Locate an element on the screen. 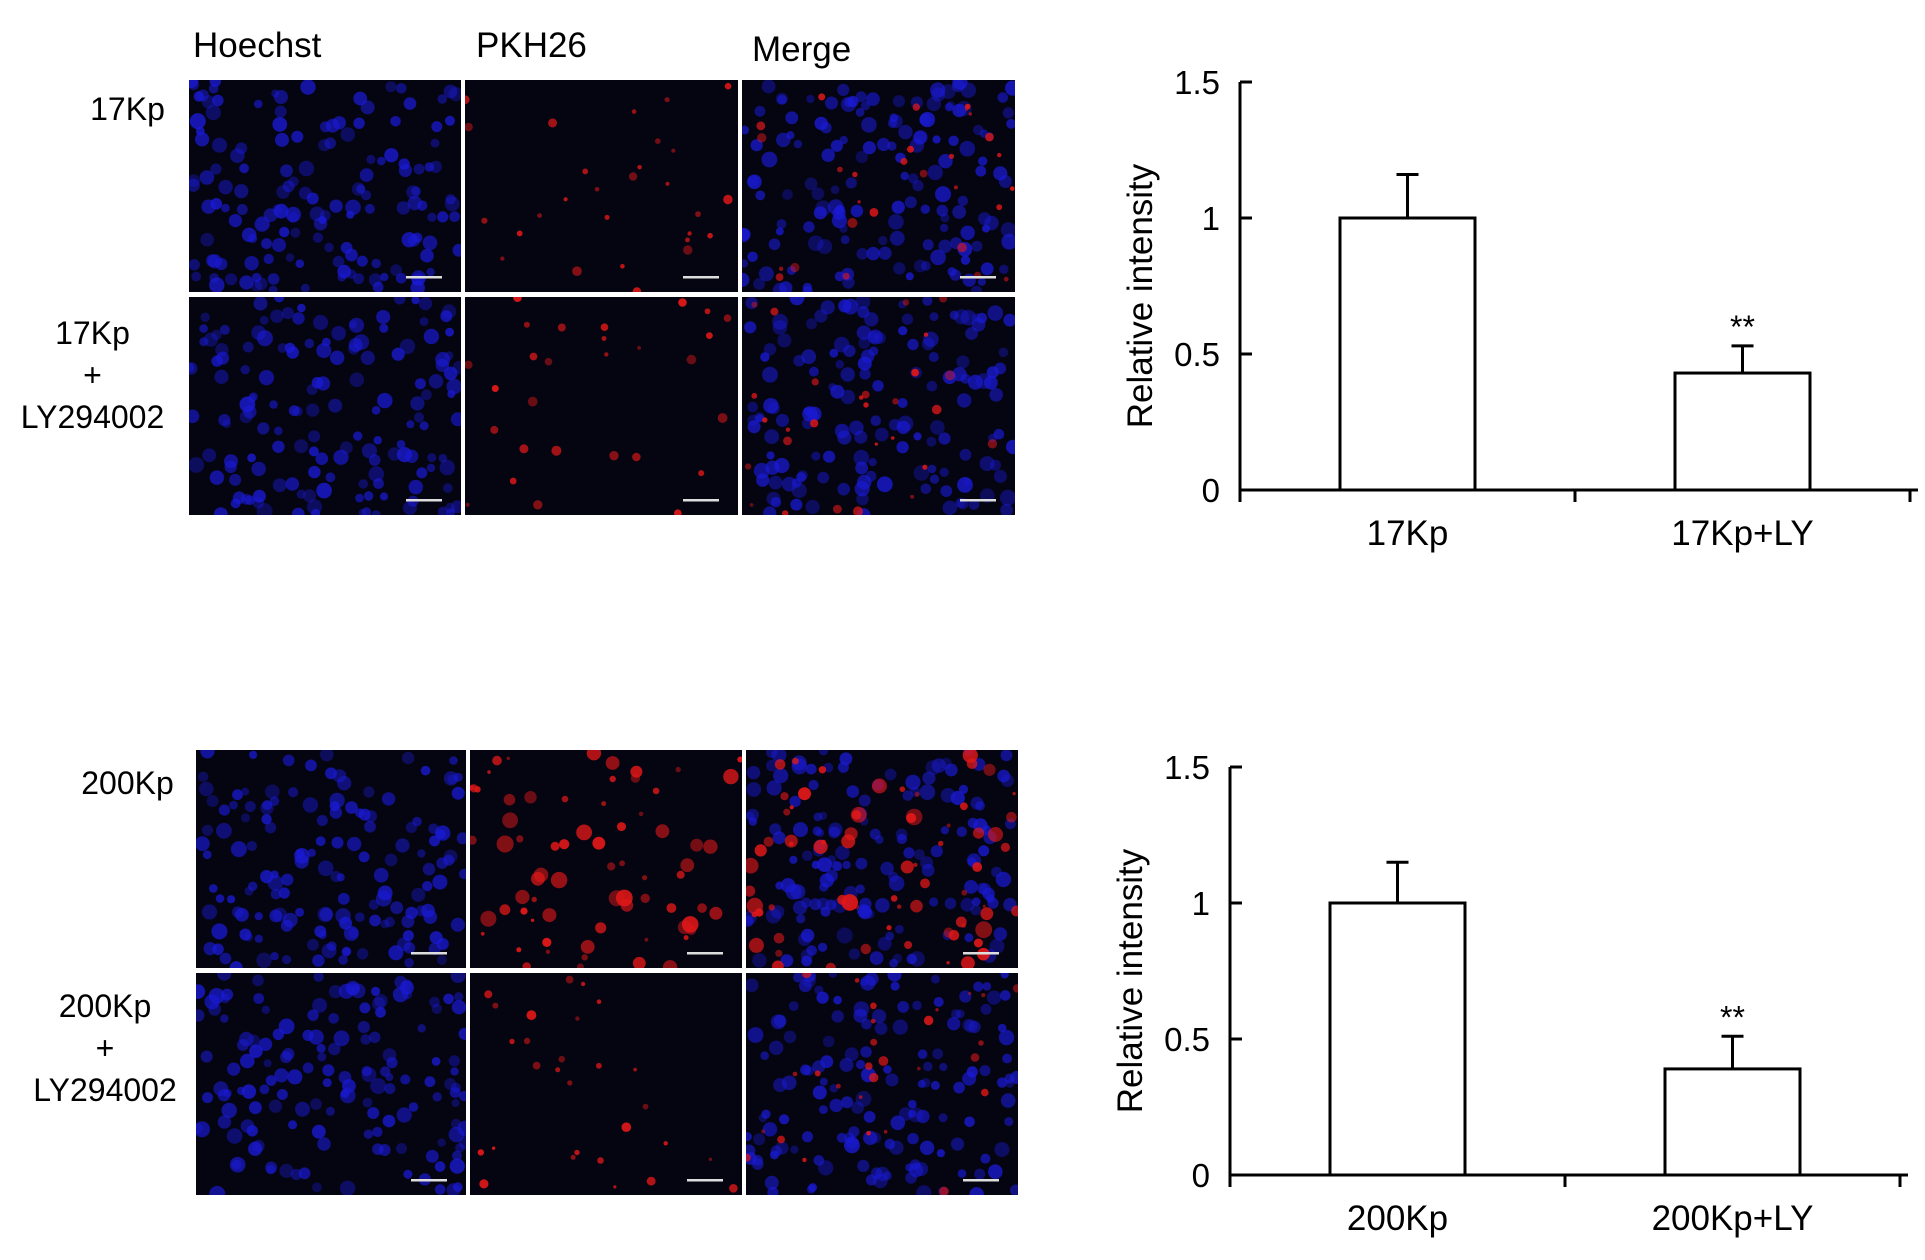  micrograph-17kp-ly-merge is located at coordinates (878, 406).